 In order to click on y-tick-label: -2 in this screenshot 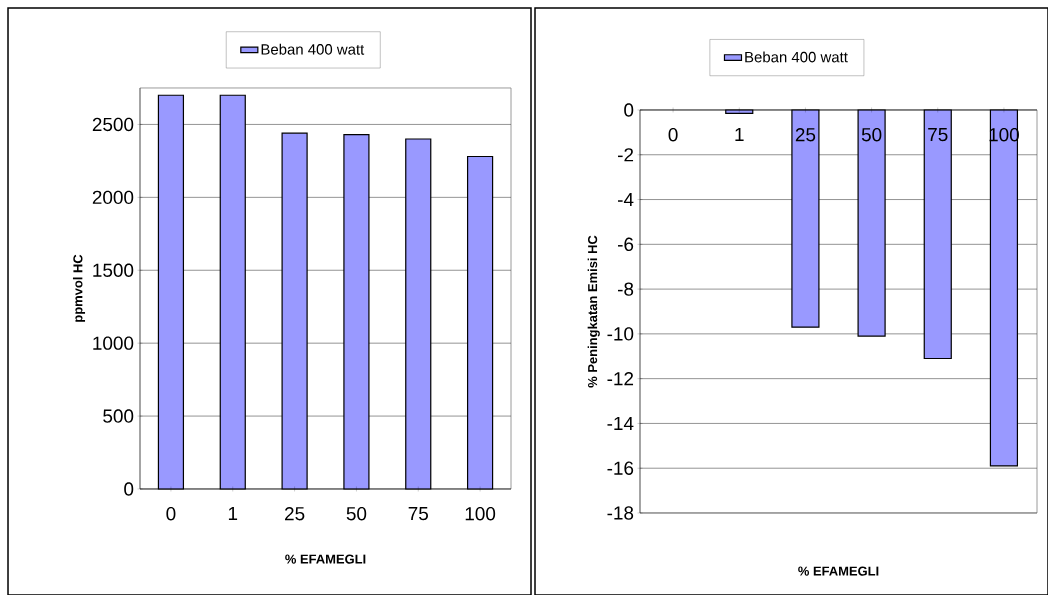, I will do `click(626, 155)`.